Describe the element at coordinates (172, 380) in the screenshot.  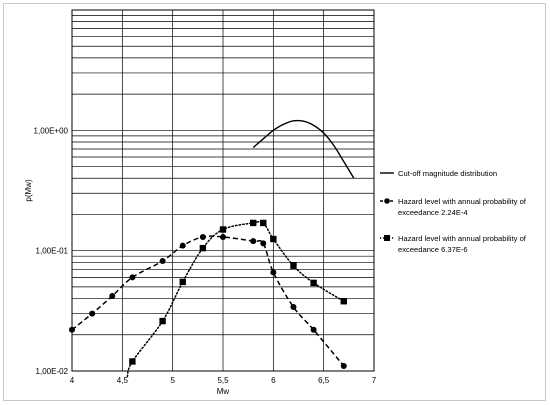
I see `x-tick-label: 5` at that location.